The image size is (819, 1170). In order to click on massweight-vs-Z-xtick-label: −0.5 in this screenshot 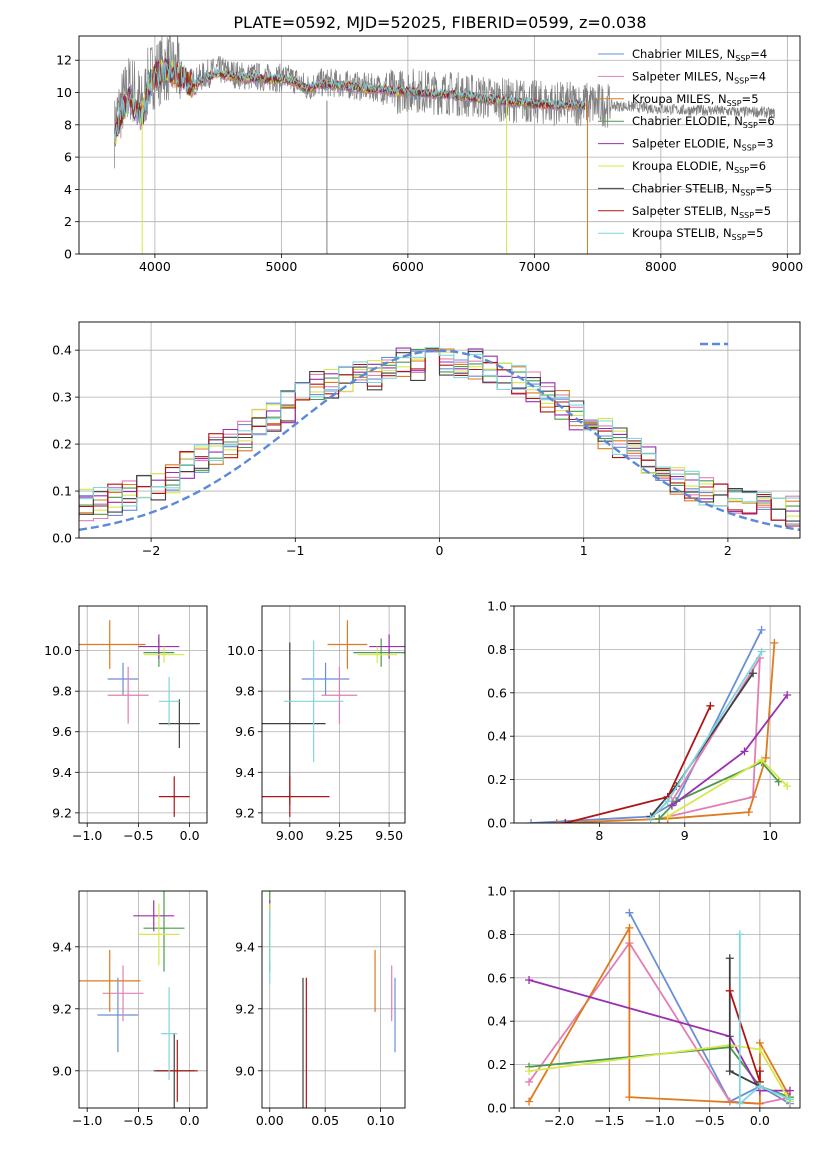, I will do `click(710, 1120)`.